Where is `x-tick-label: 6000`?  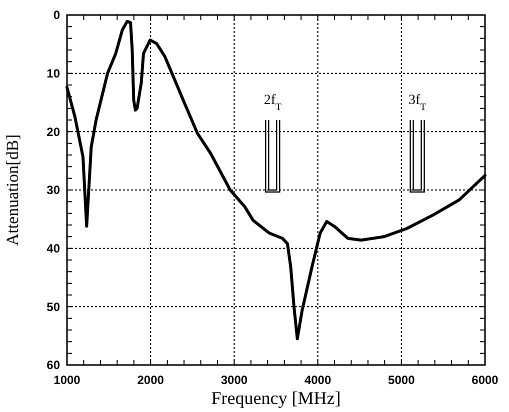
x-tick-label: 6000 is located at coordinates (485, 380).